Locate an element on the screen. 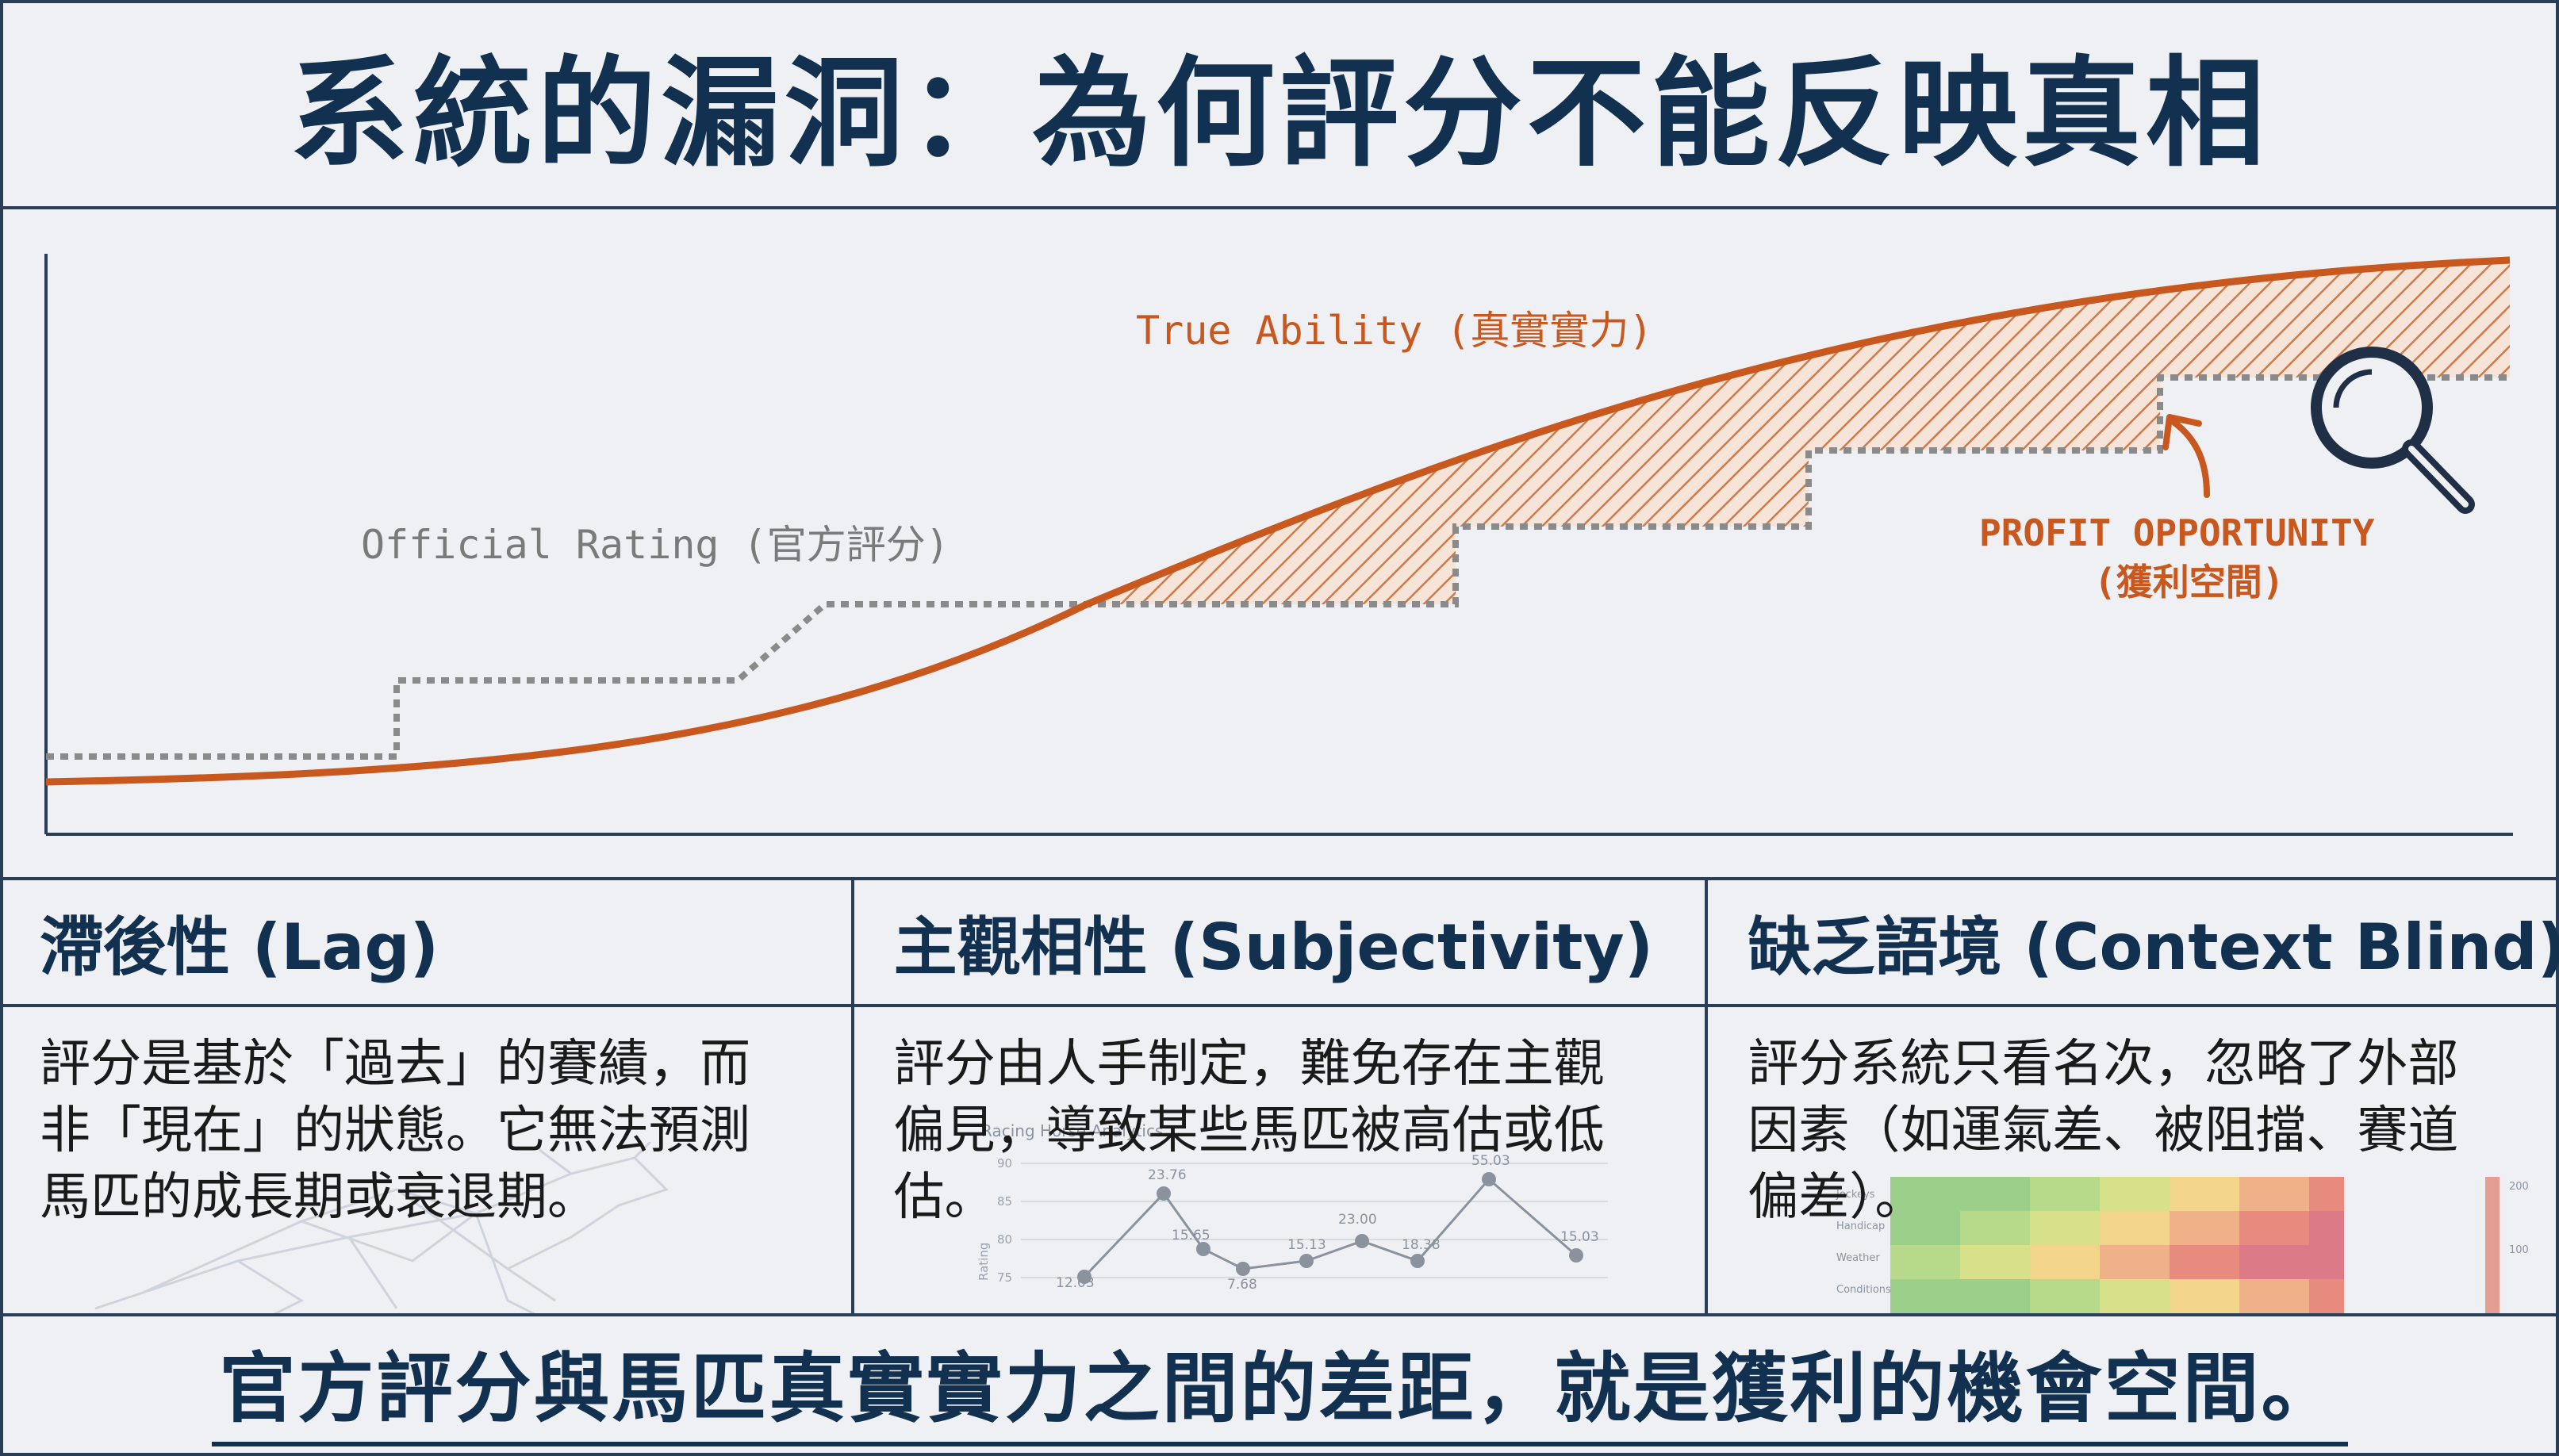 The width and height of the screenshot is (2559, 1456). card-text-line: 偏見，導致某些馬匹被高估或低 is located at coordinates (1249, 1131).